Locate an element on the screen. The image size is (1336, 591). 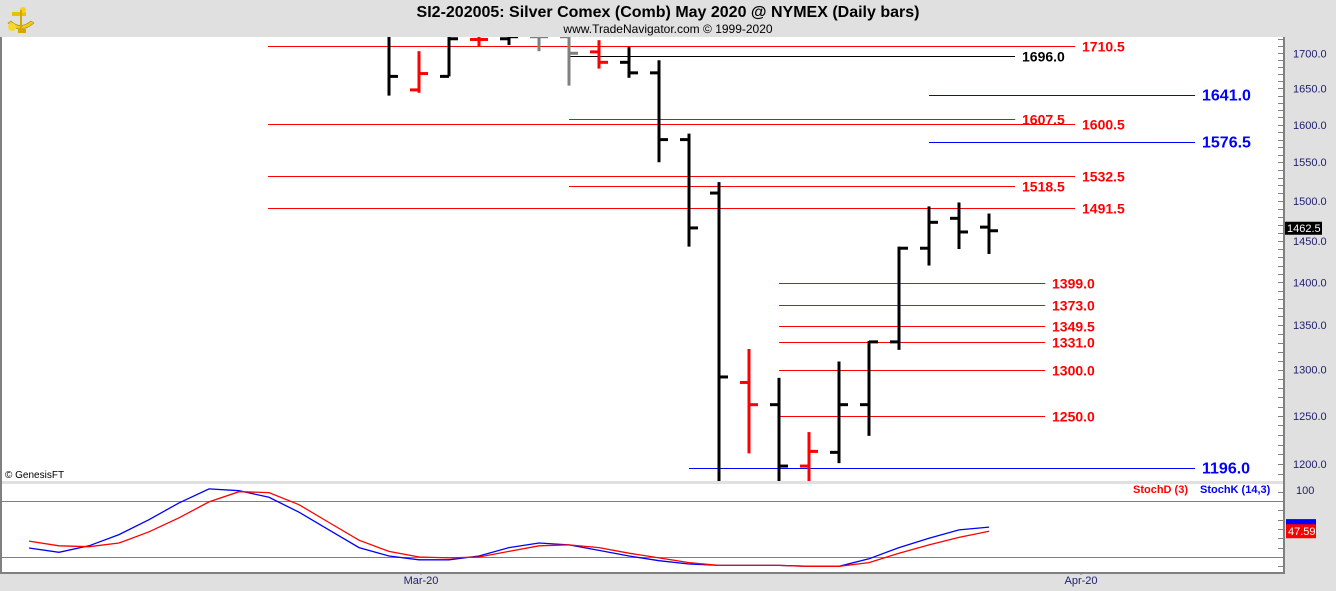
price-level-label: 1331.0 is located at coordinates (1073, 343).